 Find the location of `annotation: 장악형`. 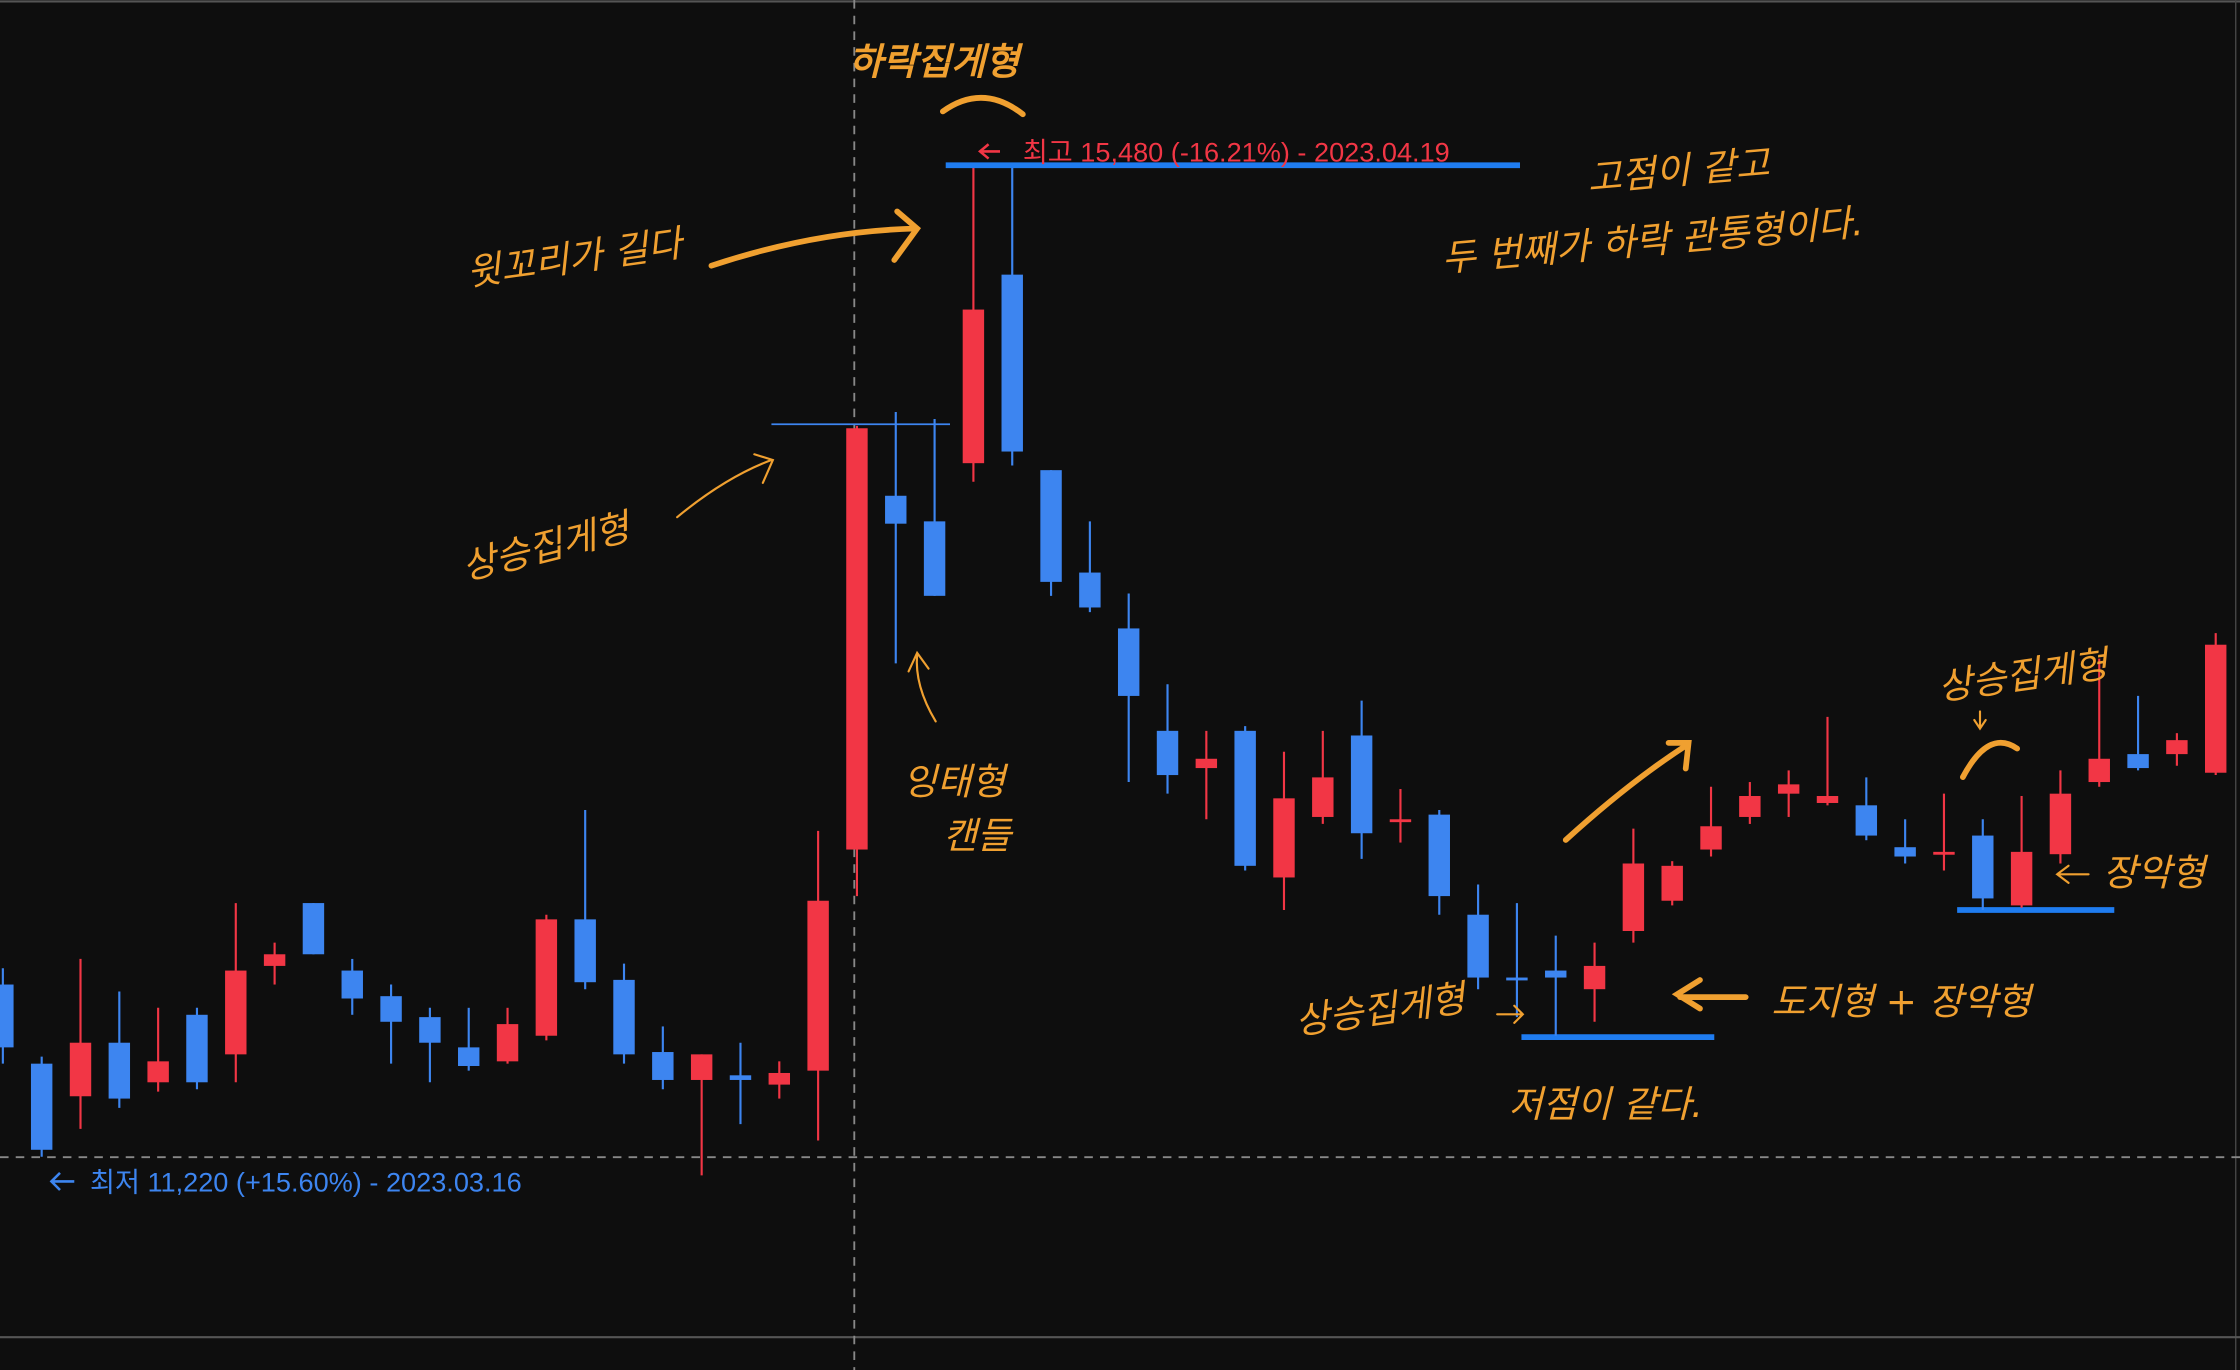

annotation: 장악형 is located at coordinates (2156, 873).